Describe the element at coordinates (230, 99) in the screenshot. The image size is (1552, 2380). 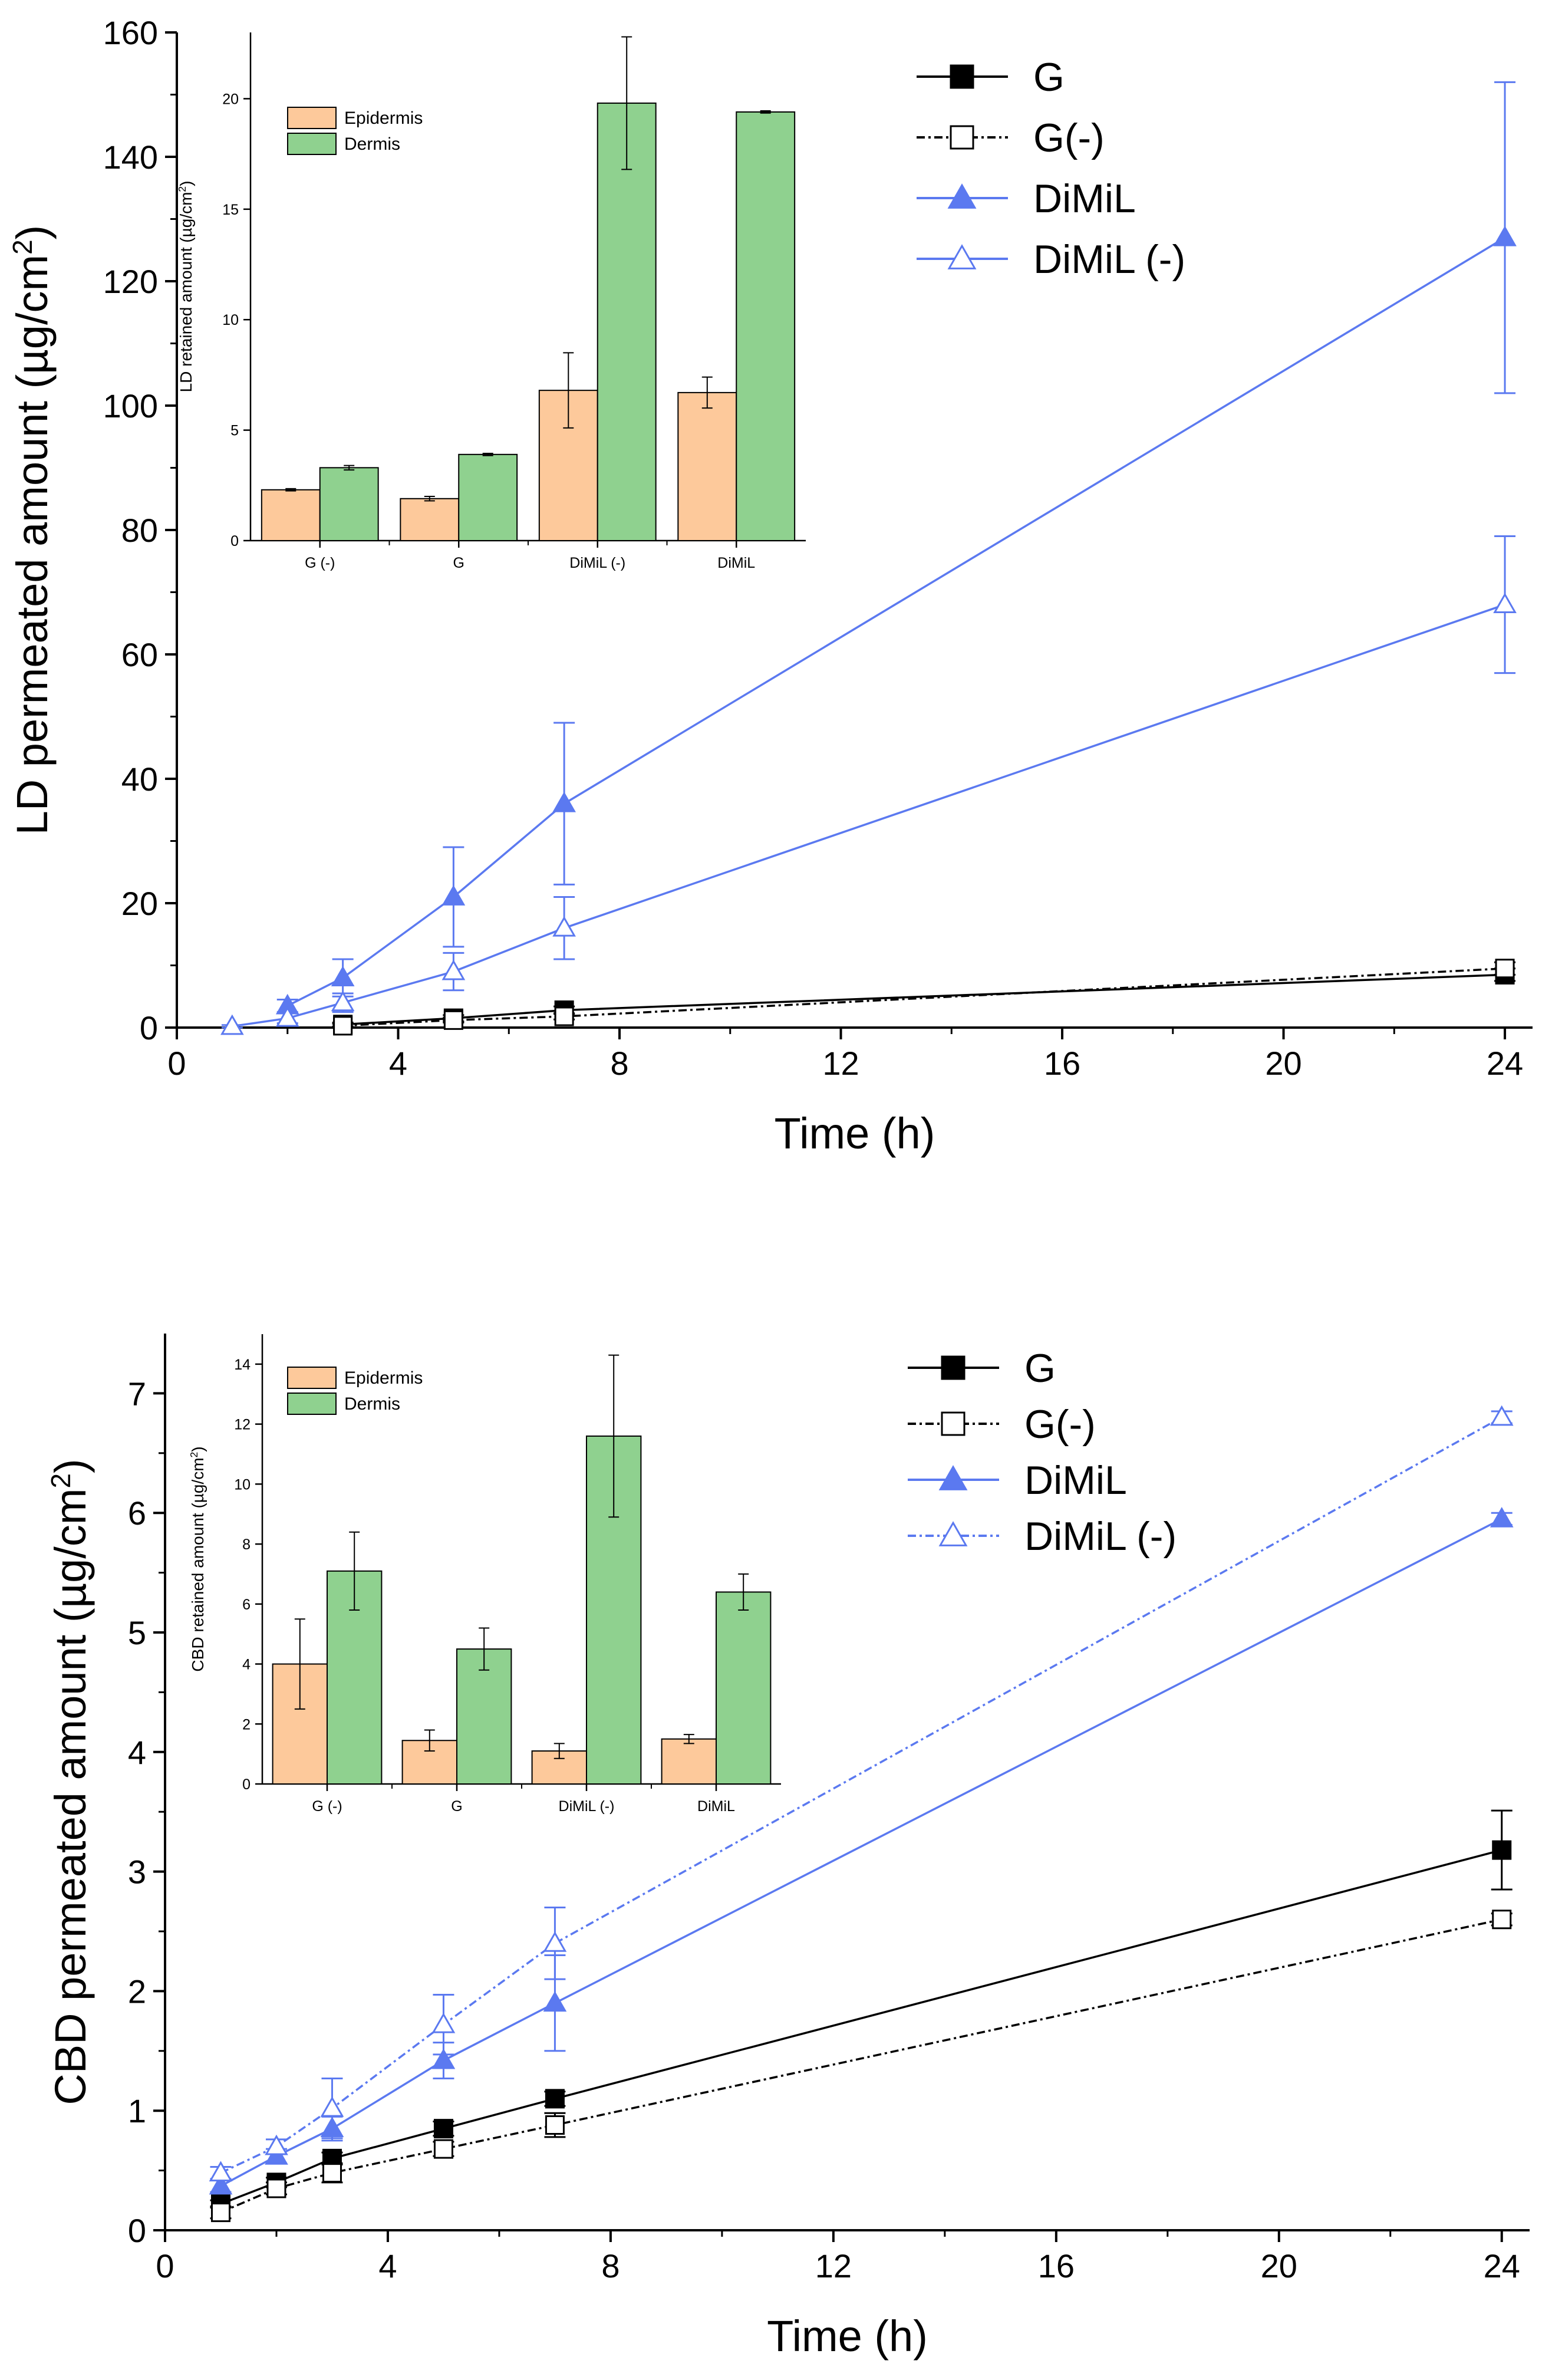
I see `inset-y-tick-label: 20` at that location.